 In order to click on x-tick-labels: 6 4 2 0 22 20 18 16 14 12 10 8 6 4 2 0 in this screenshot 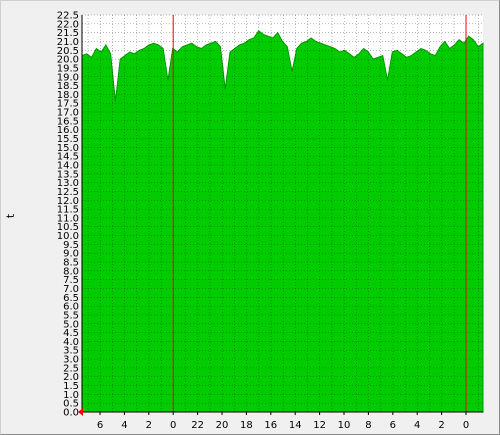, I will do `click(283, 425)`.